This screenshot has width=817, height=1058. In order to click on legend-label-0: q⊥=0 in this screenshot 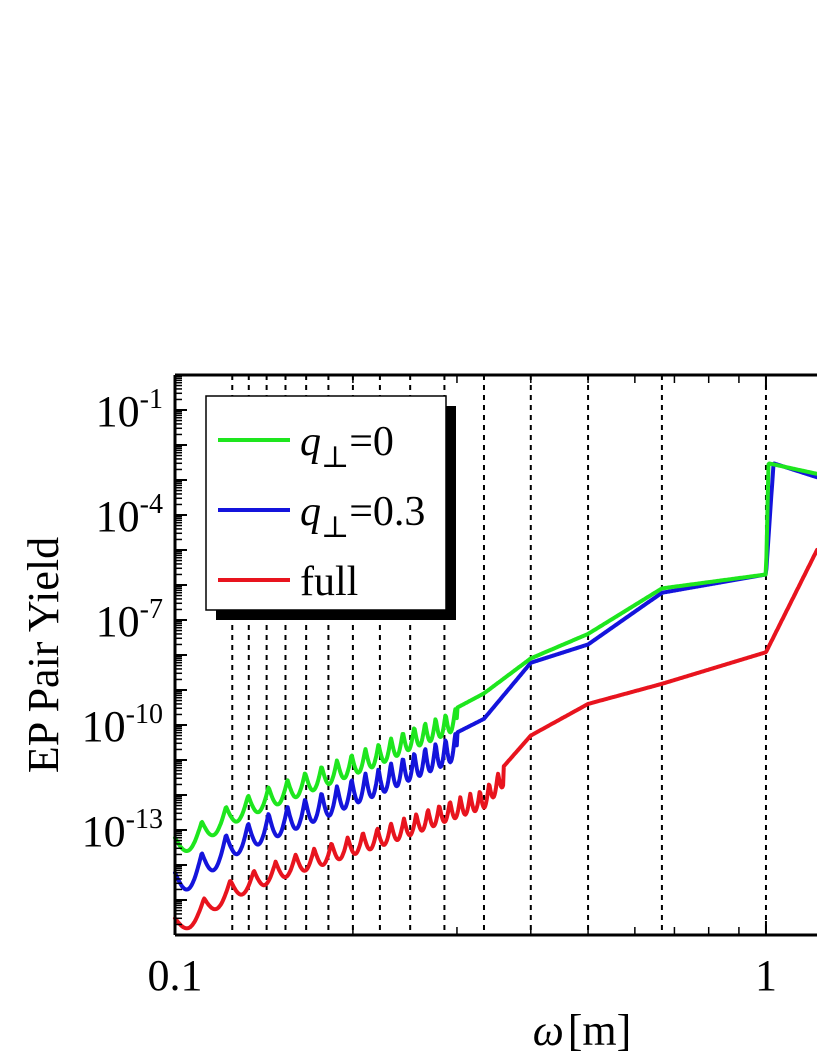, I will do `click(347, 446)`.